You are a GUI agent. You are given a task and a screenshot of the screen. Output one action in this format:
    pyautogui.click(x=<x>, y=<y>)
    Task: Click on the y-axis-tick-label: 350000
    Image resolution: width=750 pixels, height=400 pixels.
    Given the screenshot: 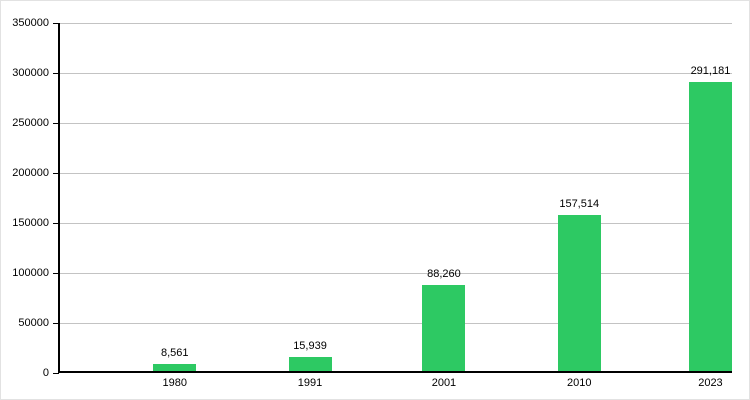 What is the action you would take?
    pyautogui.click(x=30, y=23)
    